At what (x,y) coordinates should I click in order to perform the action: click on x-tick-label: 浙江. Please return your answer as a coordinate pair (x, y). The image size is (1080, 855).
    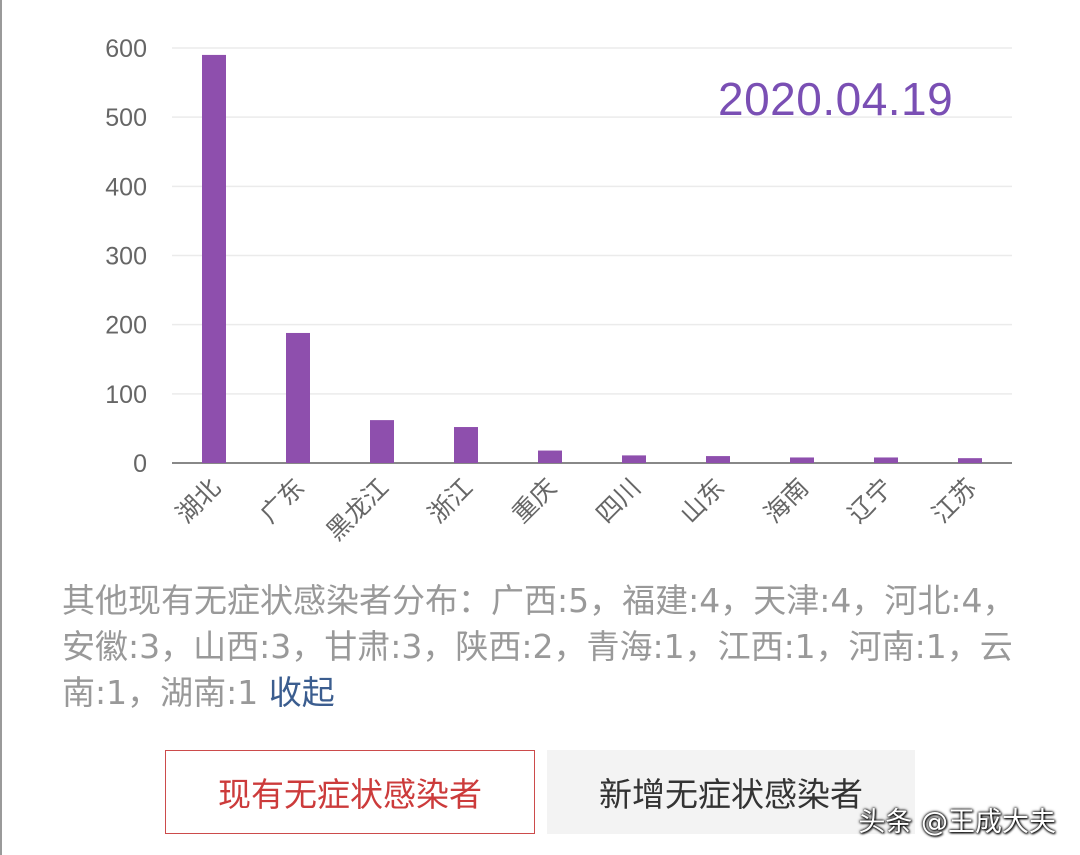
    Looking at the image, I should click on (450, 501).